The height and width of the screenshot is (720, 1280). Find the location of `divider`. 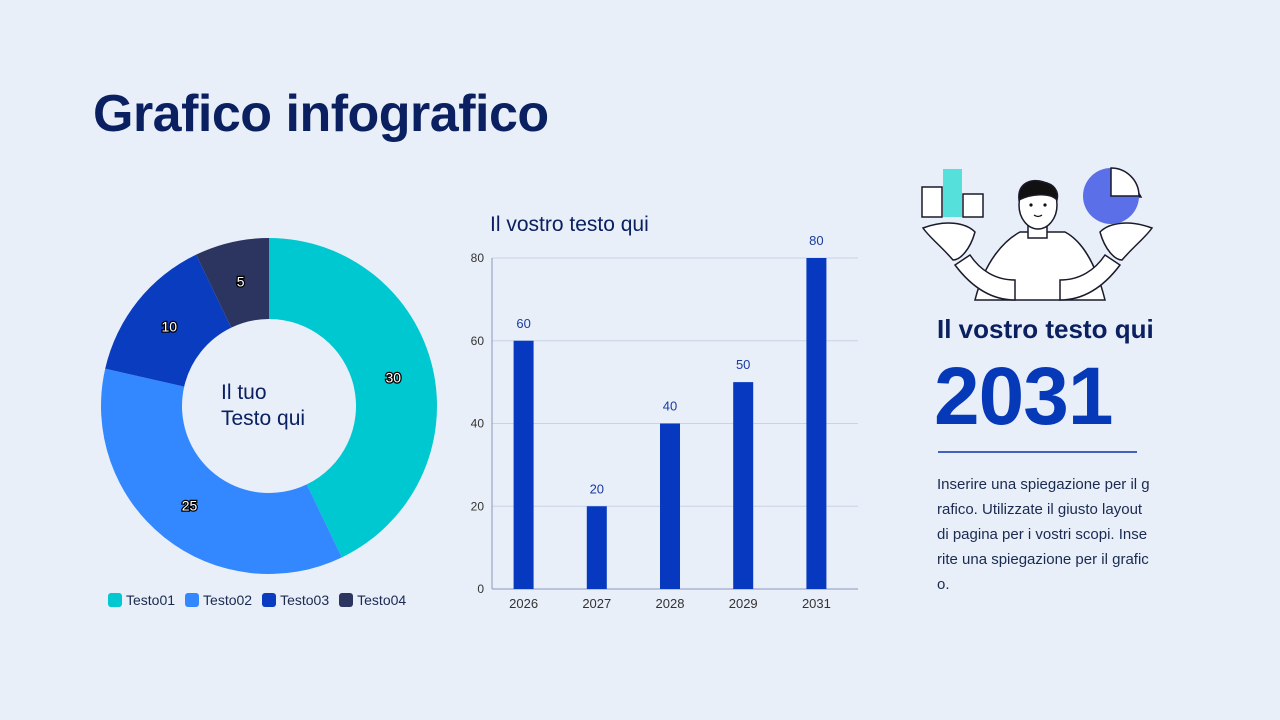

divider is located at coordinates (1037, 452).